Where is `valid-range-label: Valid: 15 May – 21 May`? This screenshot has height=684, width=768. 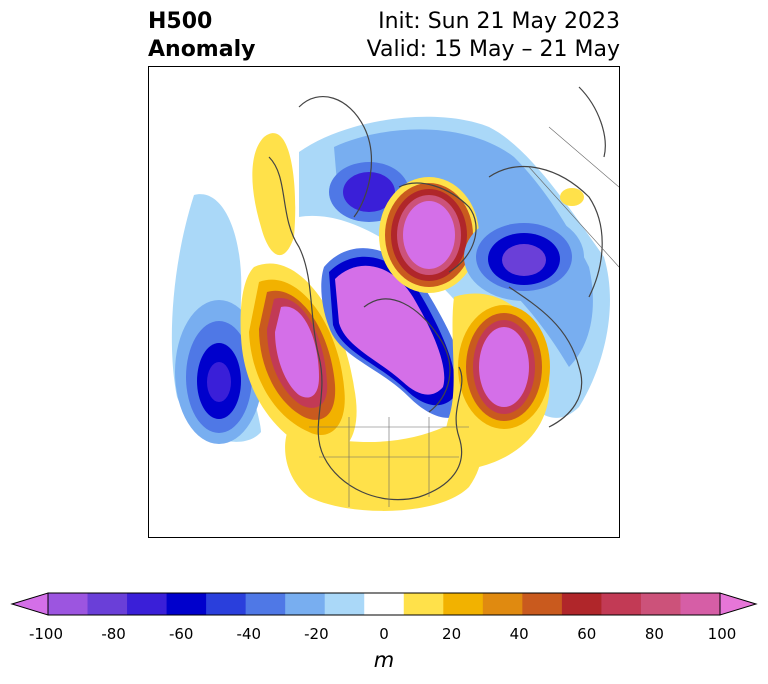
valid-range-label: Valid: 15 May – 21 May is located at coordinates (493, 49).